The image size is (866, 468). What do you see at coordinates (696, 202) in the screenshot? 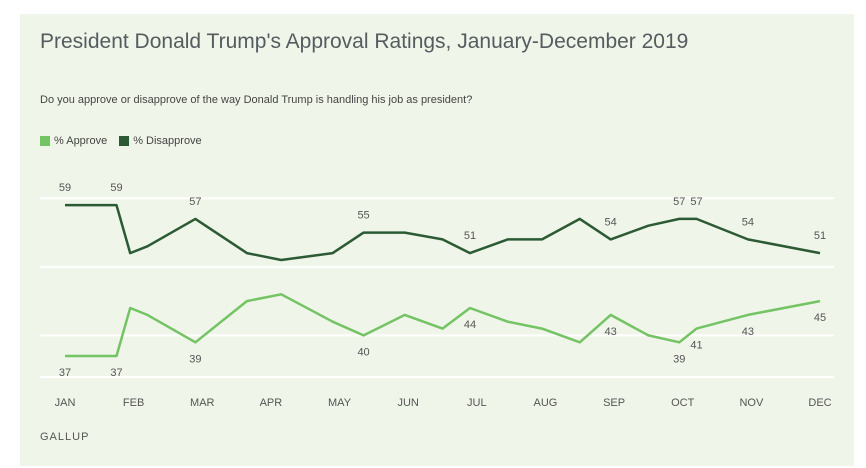
I see `data-label-disapprove-7: 57` at bounding box center [696, 202].